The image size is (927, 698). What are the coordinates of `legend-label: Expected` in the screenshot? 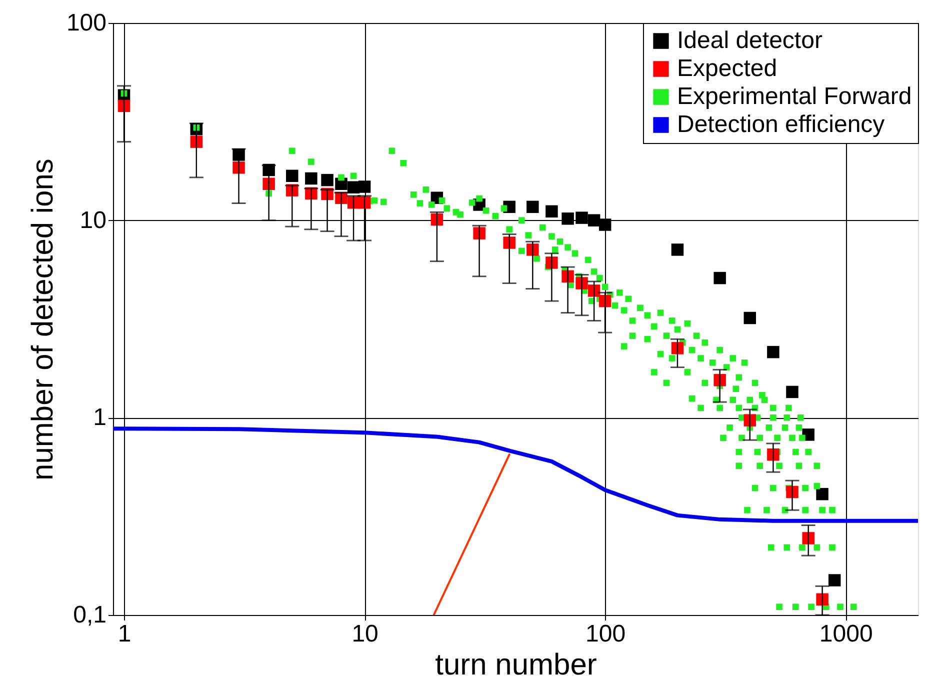 It's located at (727, 68).